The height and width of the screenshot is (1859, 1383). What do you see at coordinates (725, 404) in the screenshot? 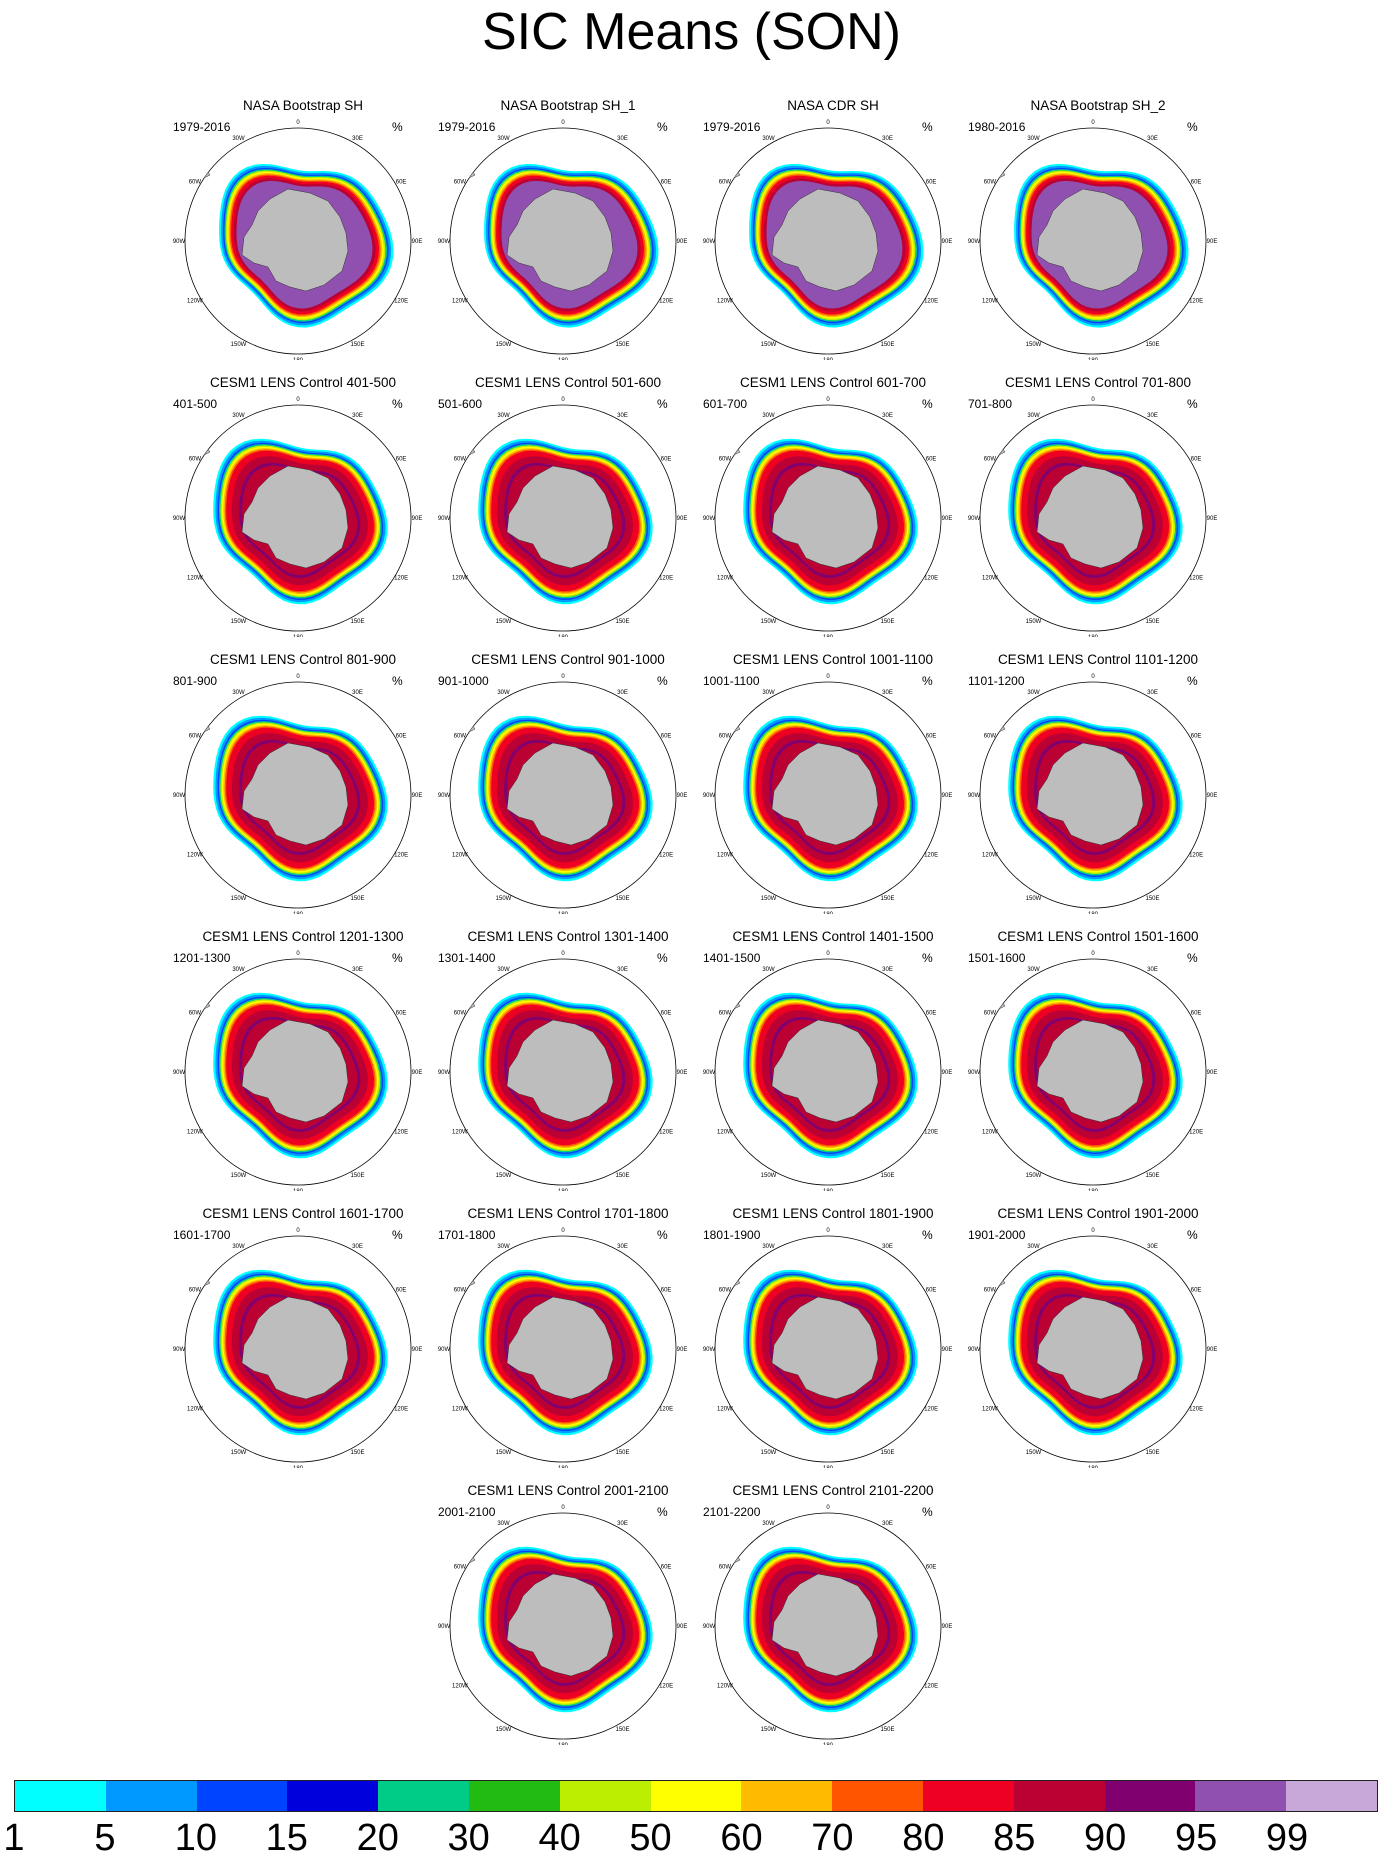
I see `panel-period: 601-700` at bounding box center [725, 404].